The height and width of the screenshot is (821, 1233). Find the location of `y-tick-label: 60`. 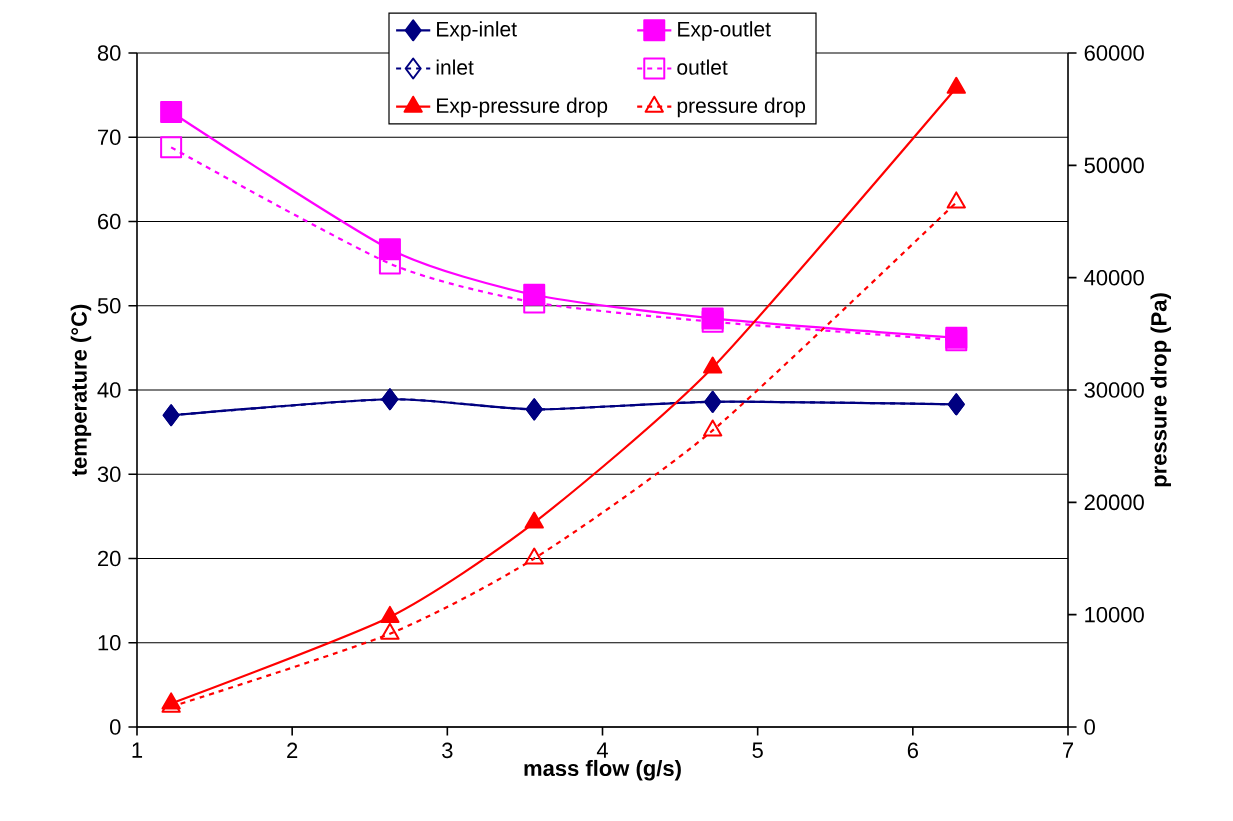

y-tick-label: 60 is located at coordinates (109, 221).